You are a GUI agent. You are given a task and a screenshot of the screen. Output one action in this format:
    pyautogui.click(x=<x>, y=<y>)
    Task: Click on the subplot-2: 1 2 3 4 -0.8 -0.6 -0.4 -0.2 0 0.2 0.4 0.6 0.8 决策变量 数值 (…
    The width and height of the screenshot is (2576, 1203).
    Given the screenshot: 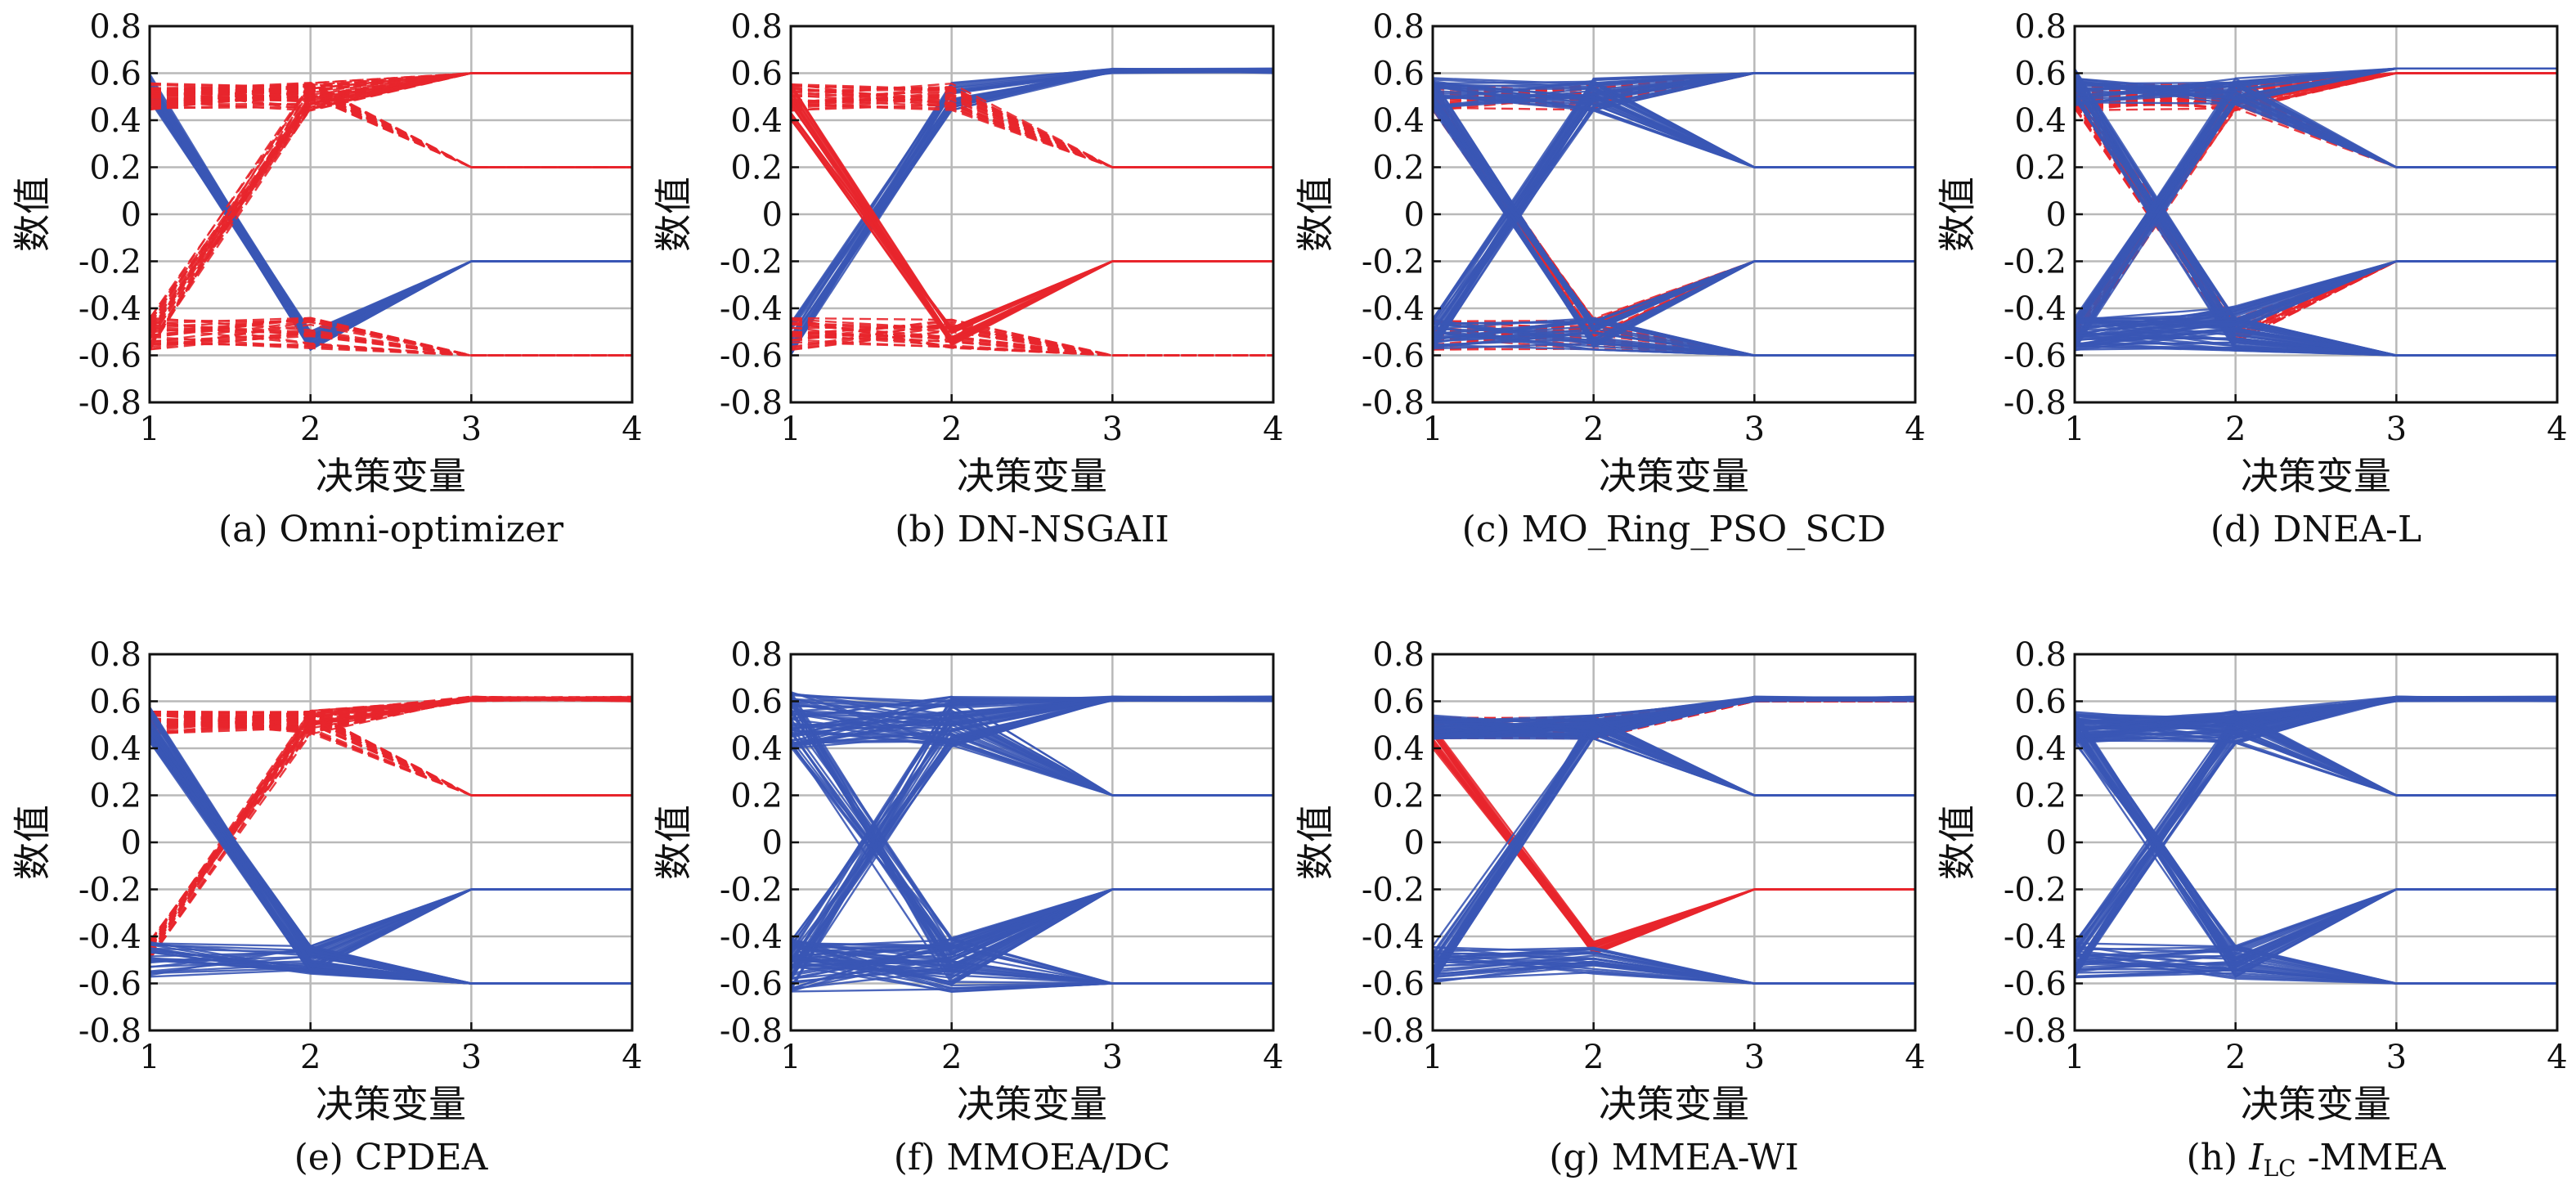 What is the action you would take?
    pyautogui.click(x=968, y=279)
    